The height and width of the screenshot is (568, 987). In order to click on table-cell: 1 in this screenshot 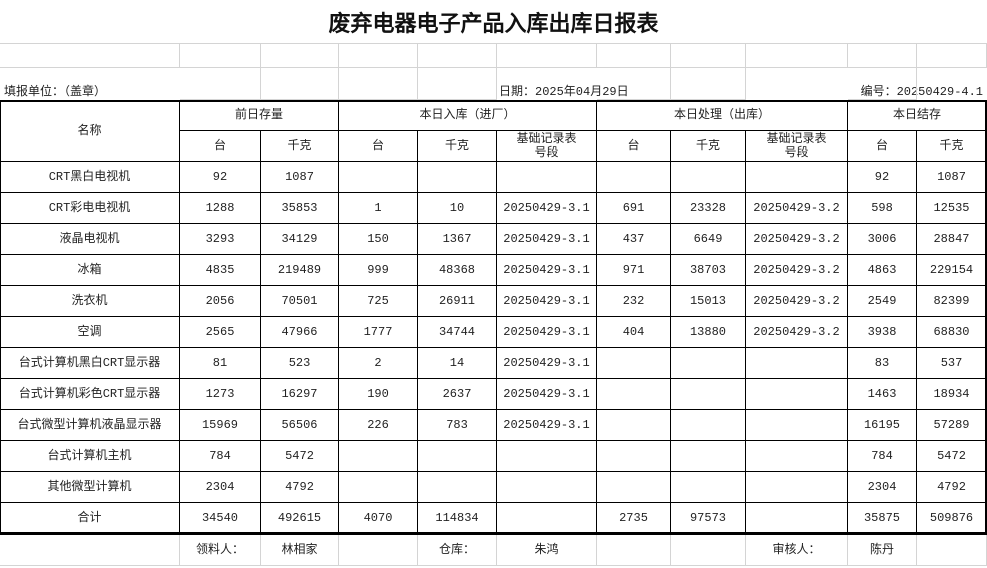, I will do `click(378, 208)`.